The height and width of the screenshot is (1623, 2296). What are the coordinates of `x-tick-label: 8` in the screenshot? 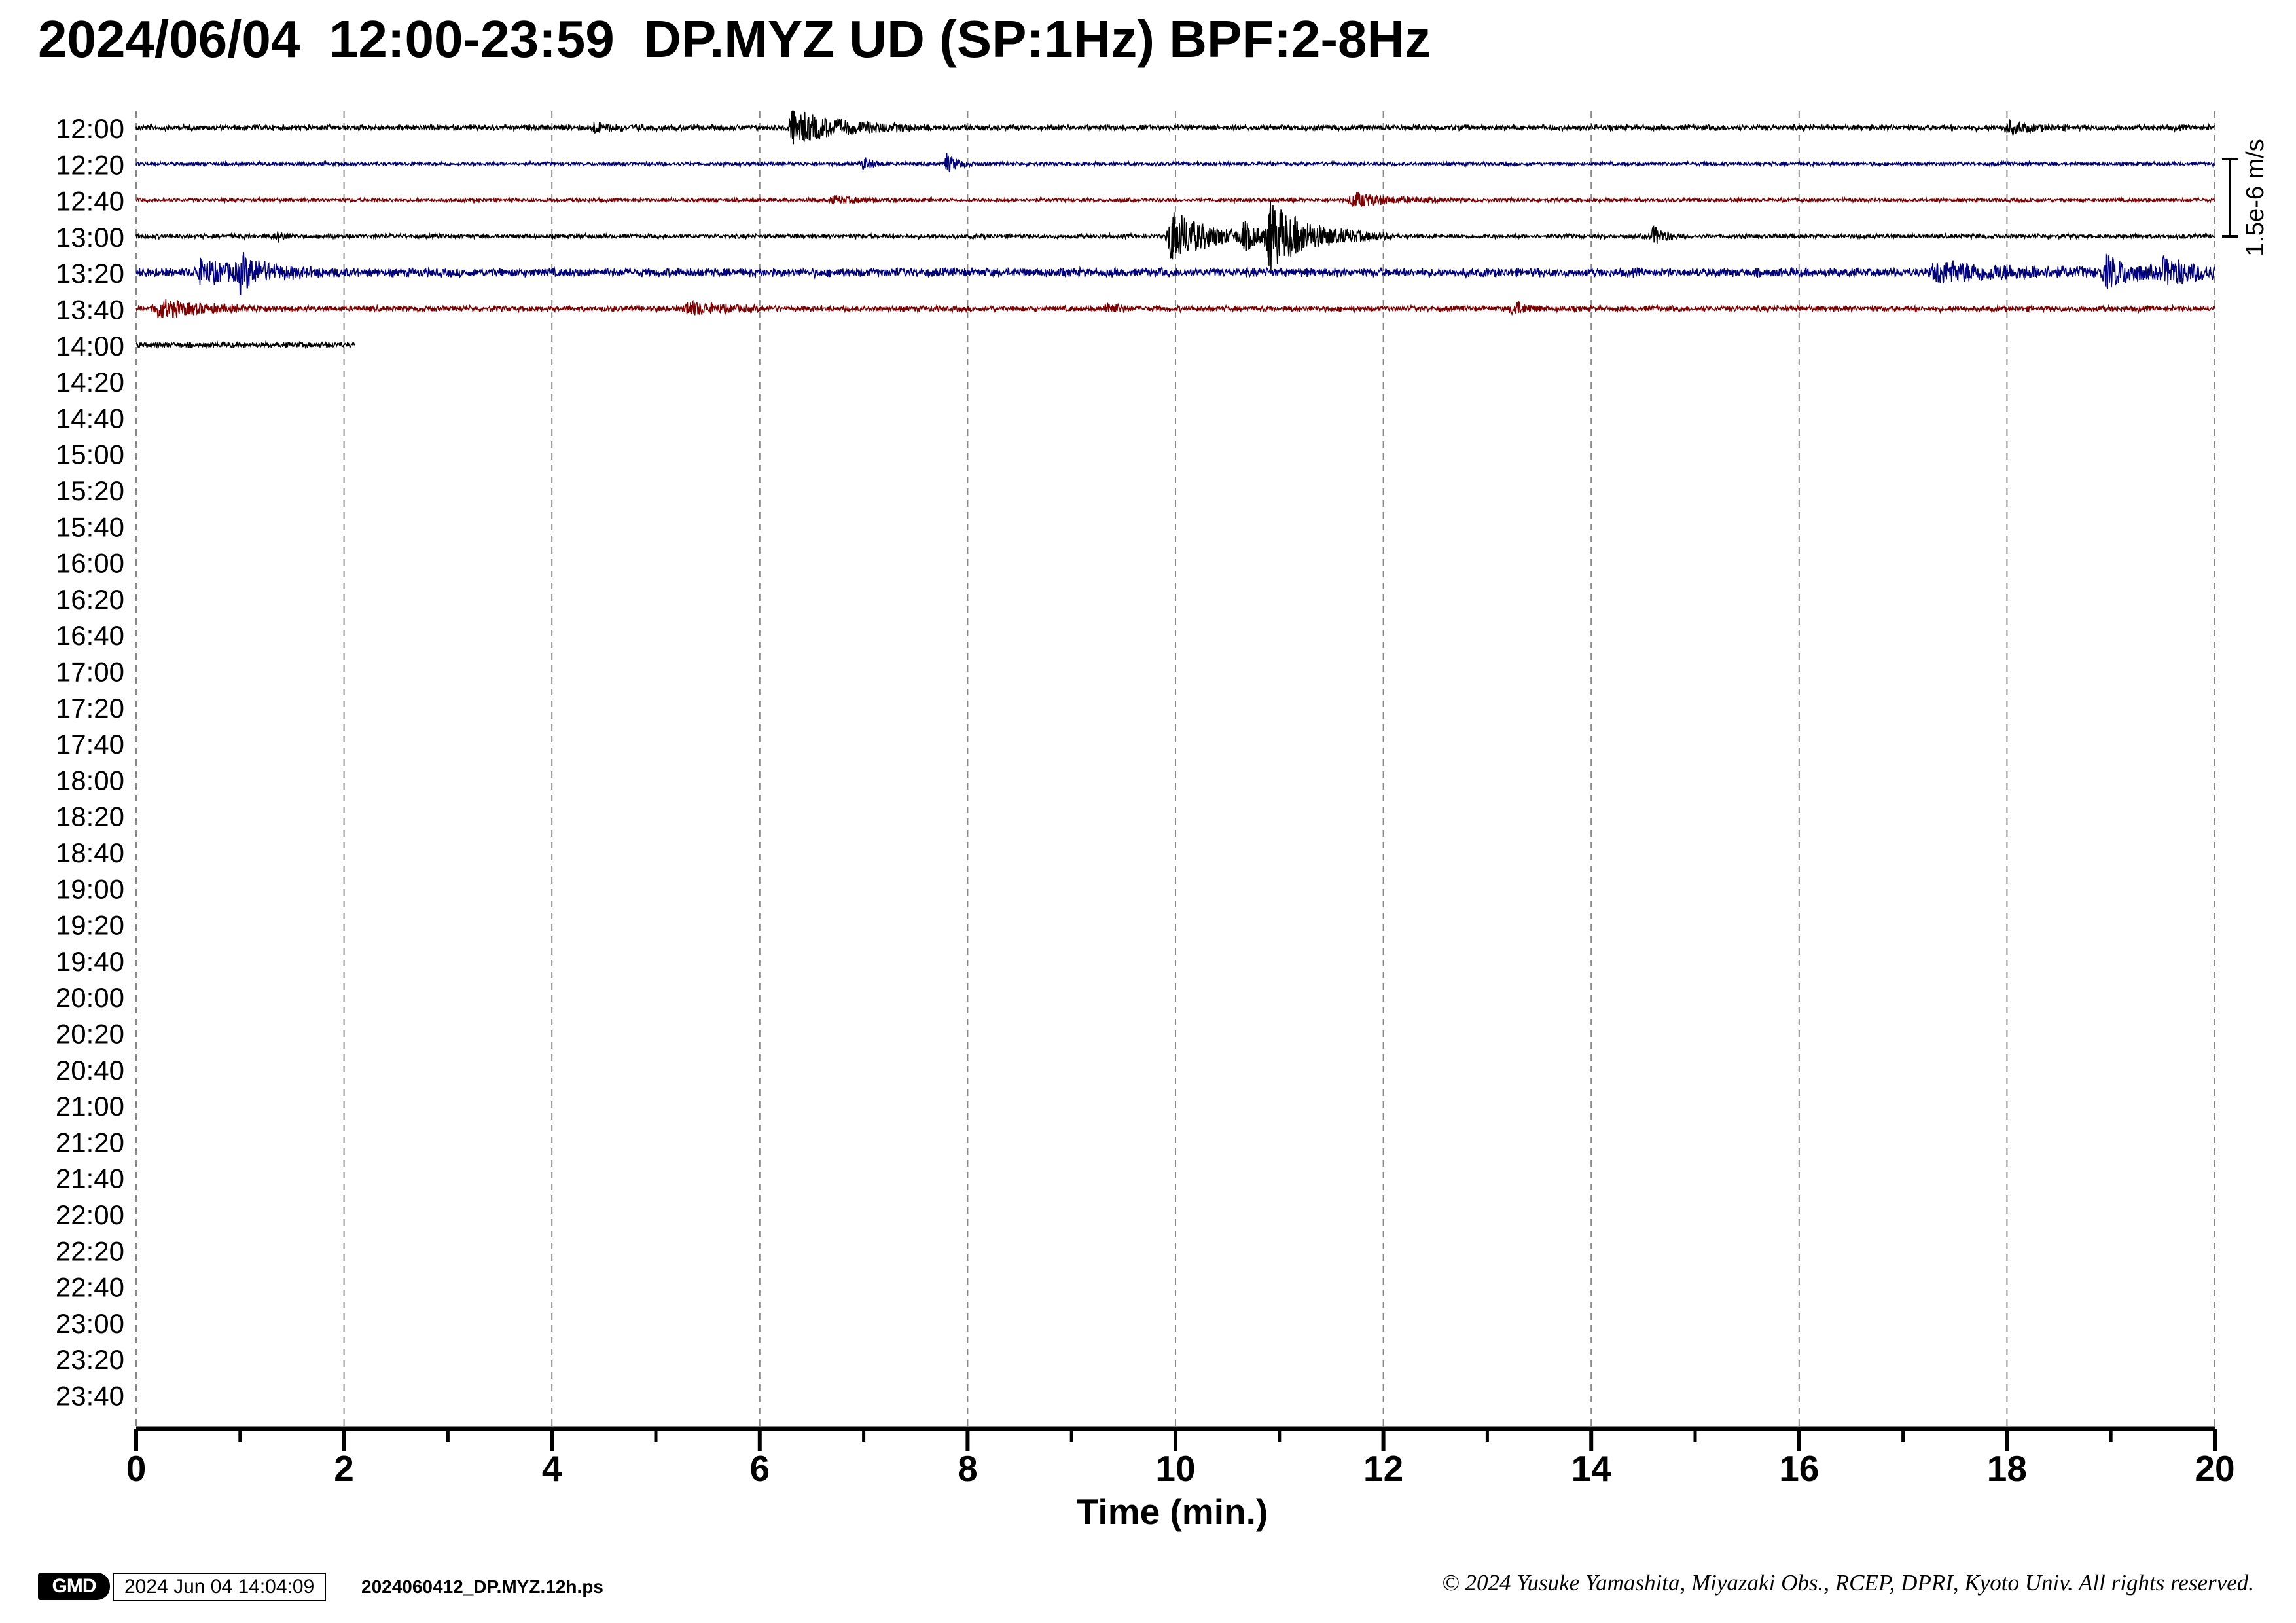 It's located at (968, 1468).